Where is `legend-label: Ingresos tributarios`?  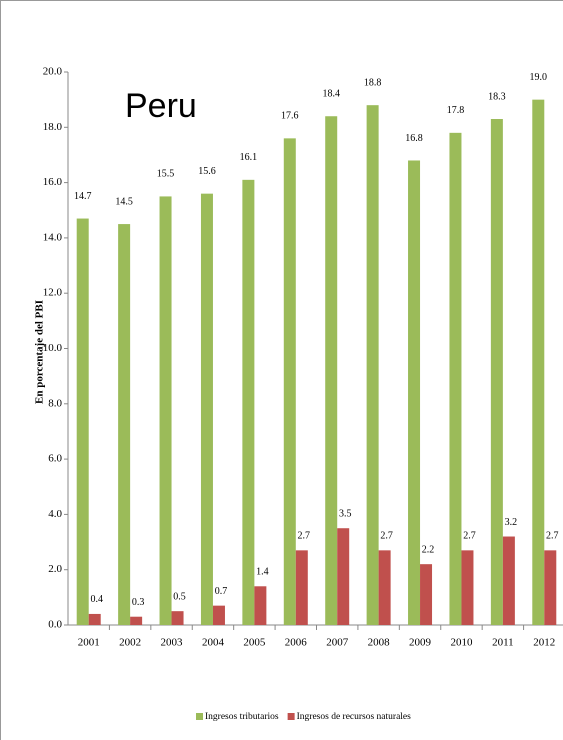
legend-label: Ingresos tributarios is located at coordinates (242, 717).